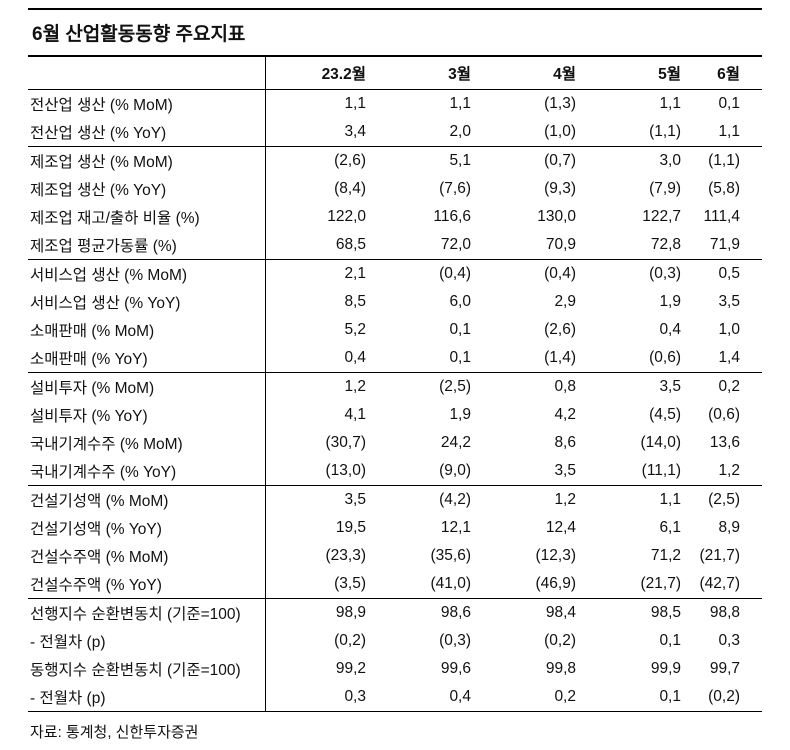 Image resolution: width=790 pixels, height=750 pixels. Describe the element at coordinates (451, 555) in the screenshot. I see `cell-value: (35,6)` at that location.